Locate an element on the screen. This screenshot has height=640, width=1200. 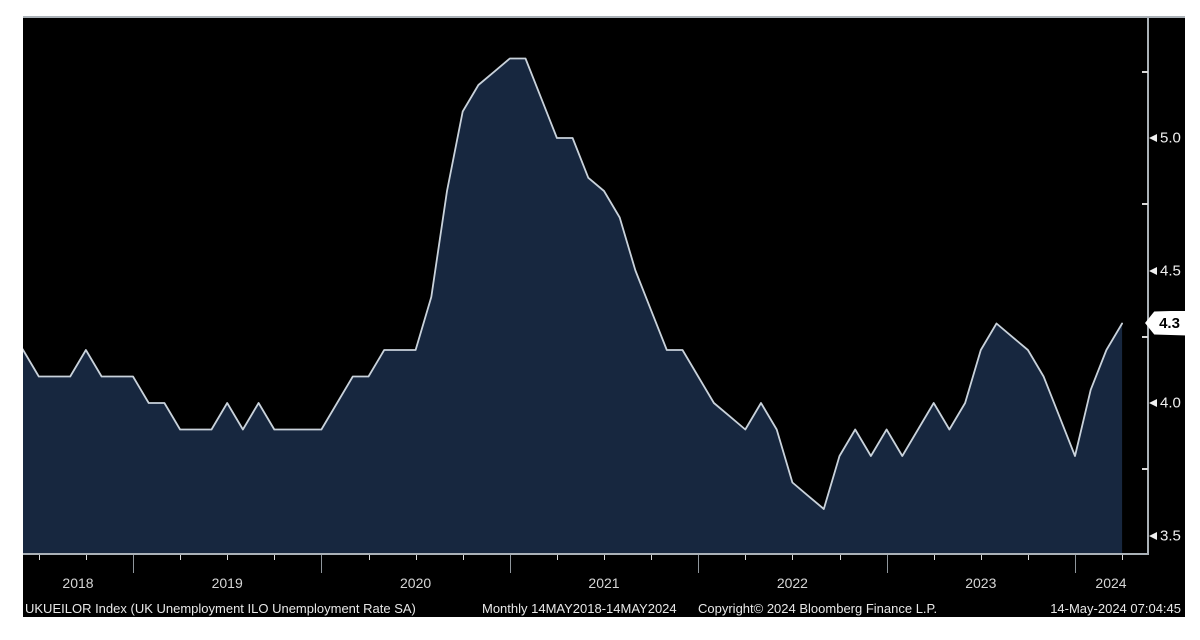
last-value-badge: 4.3 is located at coordinates (1166, 323).